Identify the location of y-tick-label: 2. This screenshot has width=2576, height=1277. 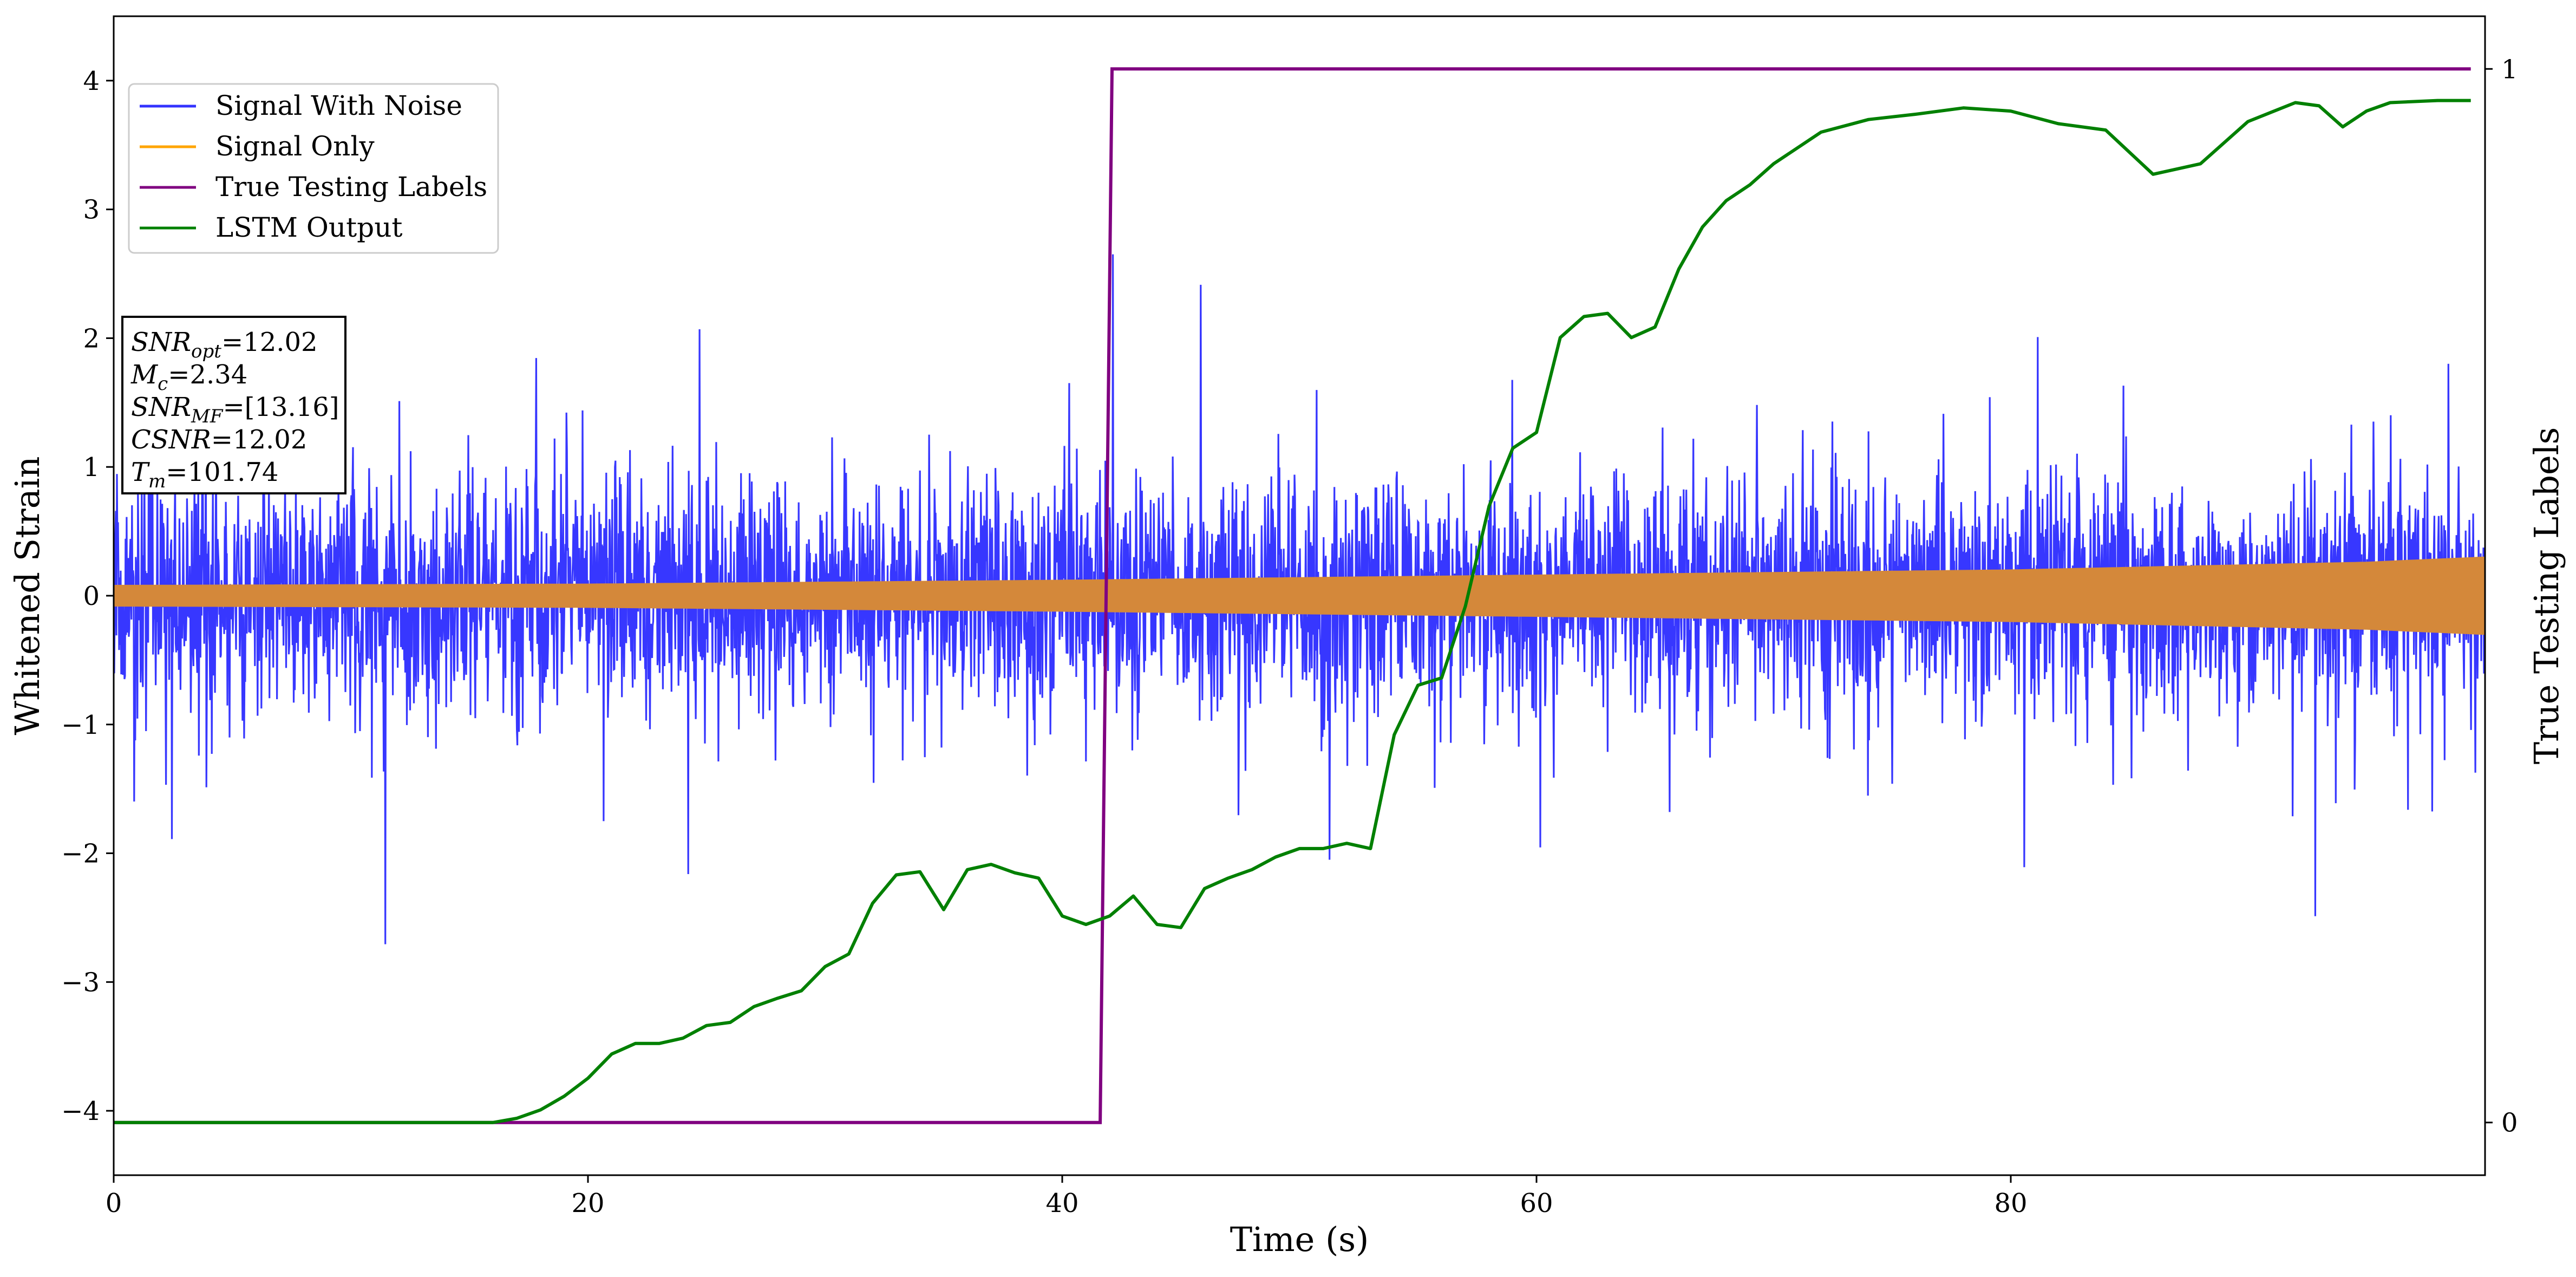
(92, 338).